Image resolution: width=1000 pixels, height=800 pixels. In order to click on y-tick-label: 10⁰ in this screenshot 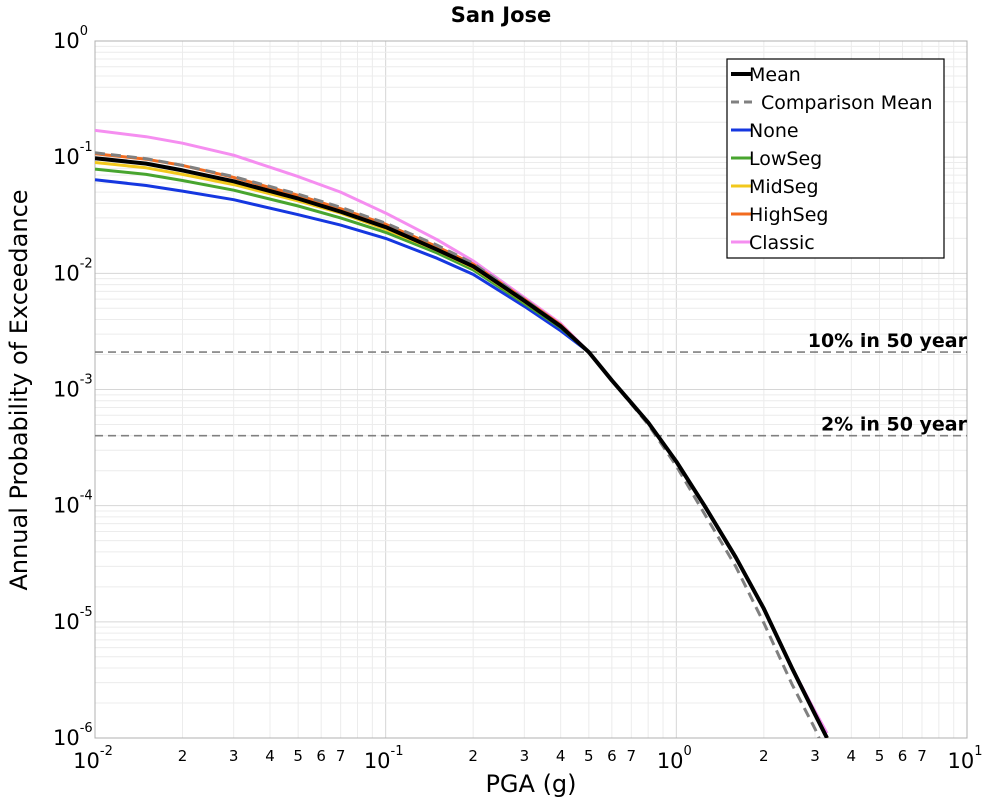, I will do `click(70, 38)`.